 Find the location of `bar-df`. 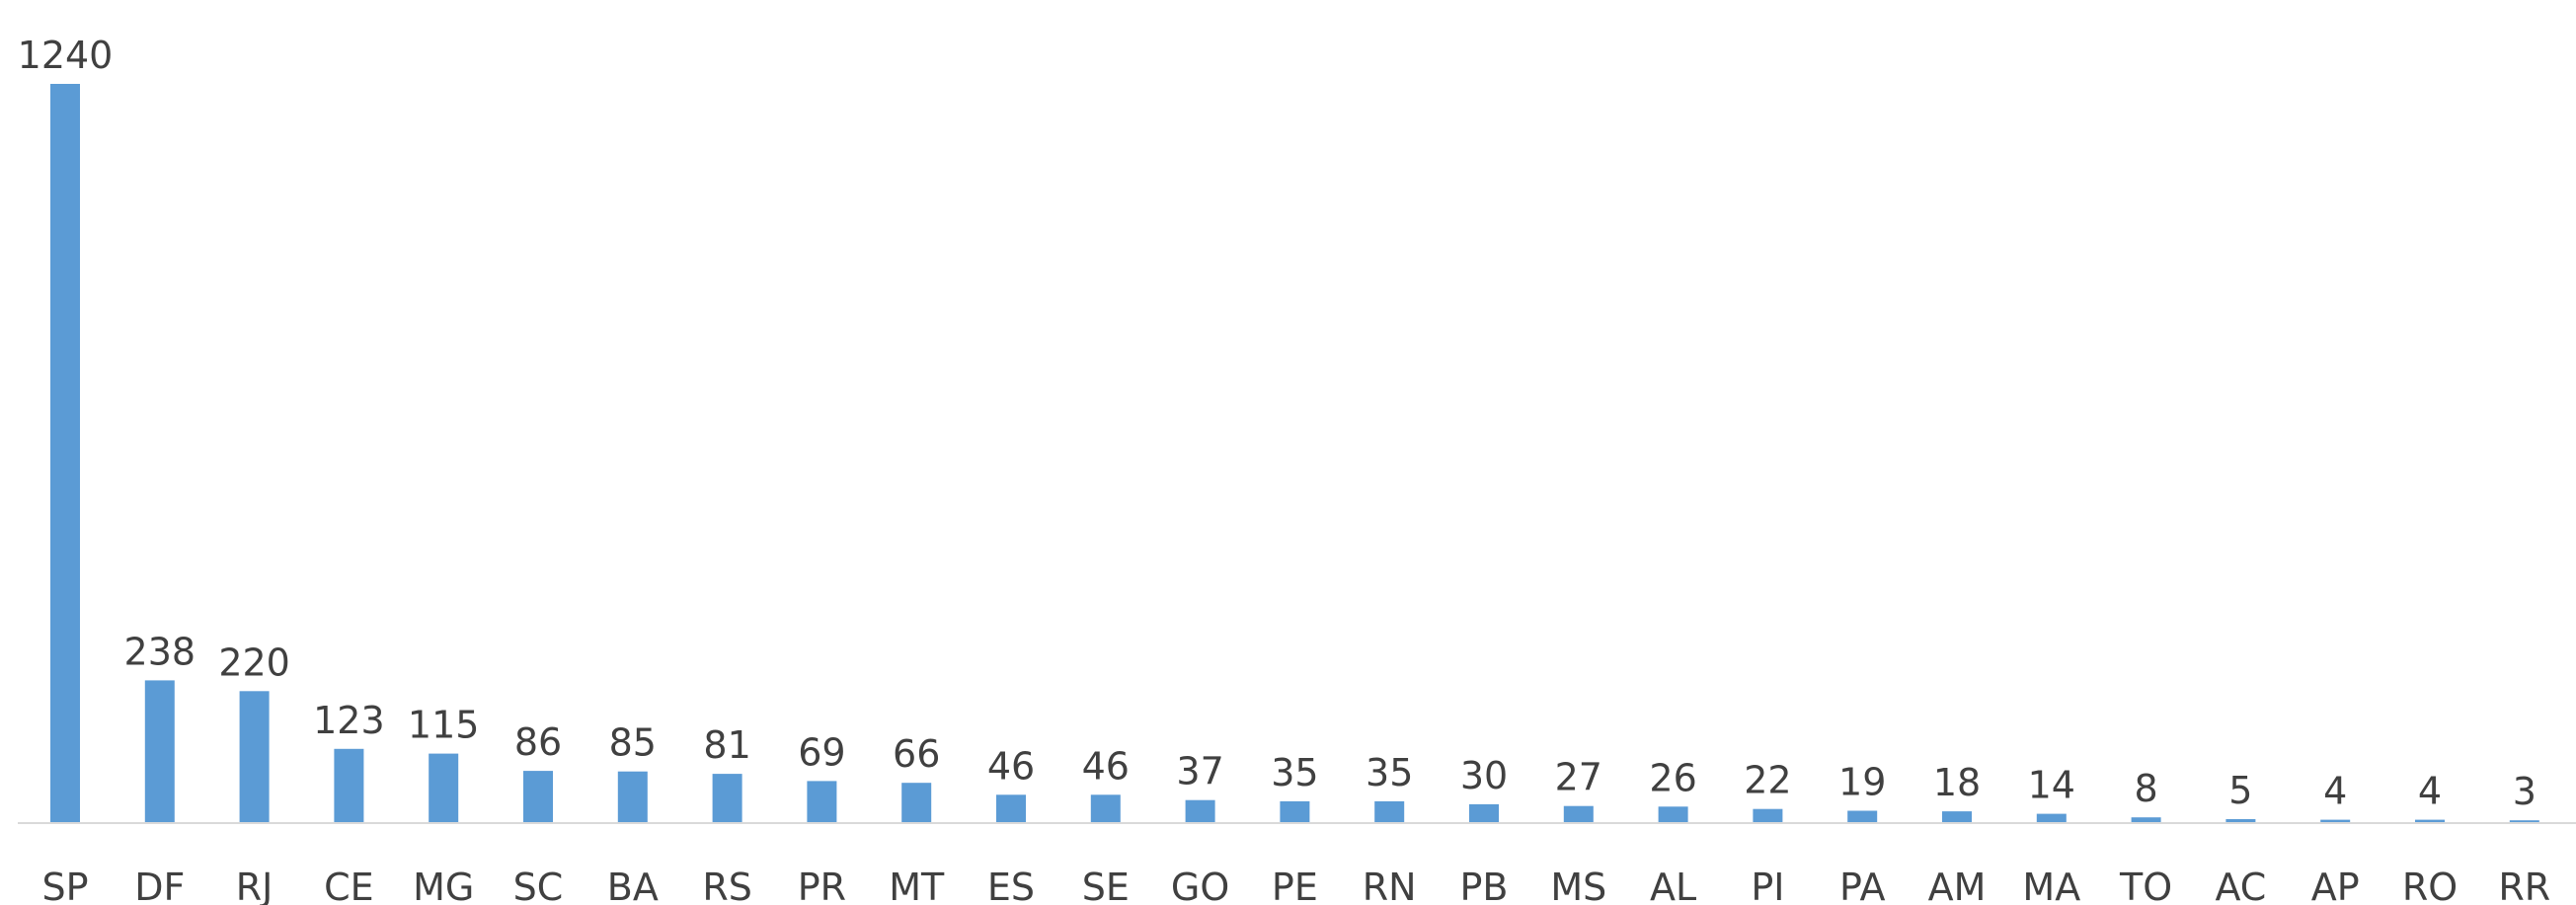

bar-df is located at coordinates (159, 751).